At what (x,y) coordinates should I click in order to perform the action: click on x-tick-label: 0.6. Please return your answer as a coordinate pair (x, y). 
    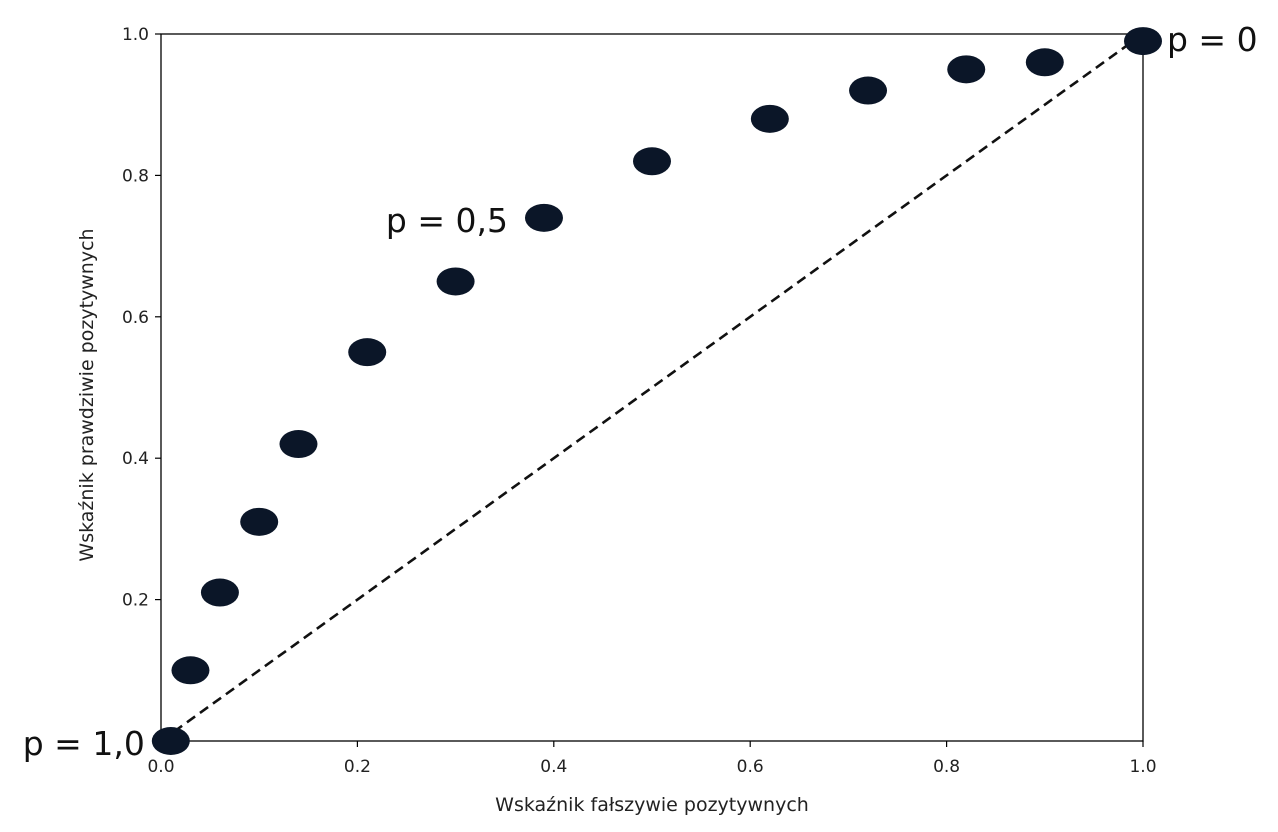
    Looking at the image, I should click on (750, 767).